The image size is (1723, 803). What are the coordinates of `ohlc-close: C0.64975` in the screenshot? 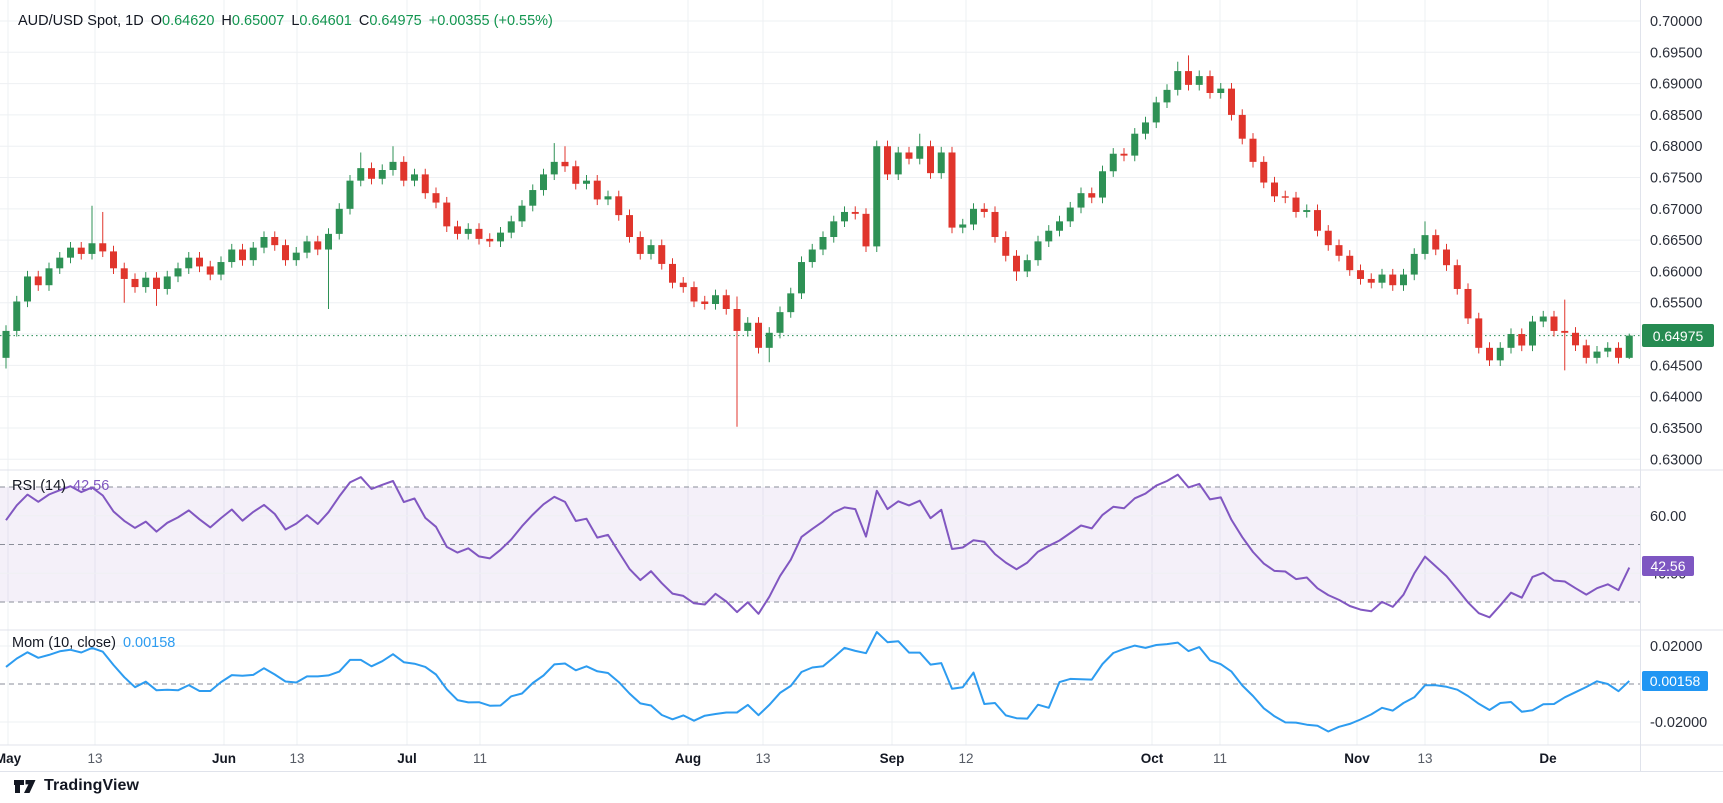 It's located at (390, 21).